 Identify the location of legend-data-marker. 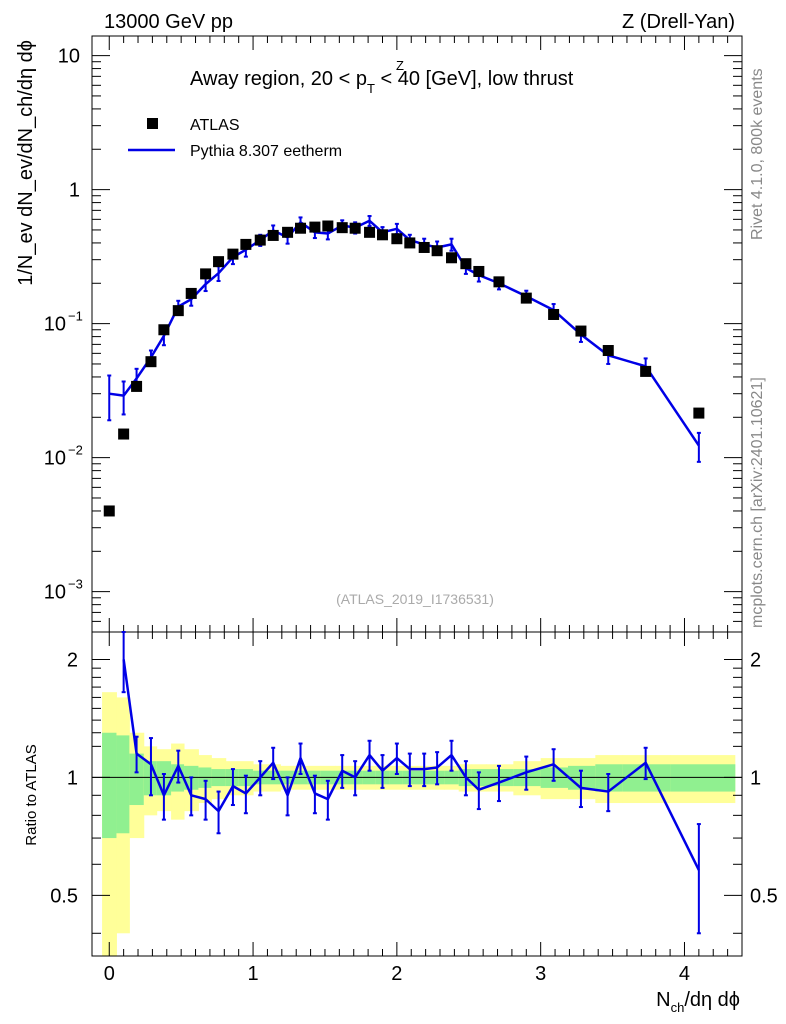
(152, 123).